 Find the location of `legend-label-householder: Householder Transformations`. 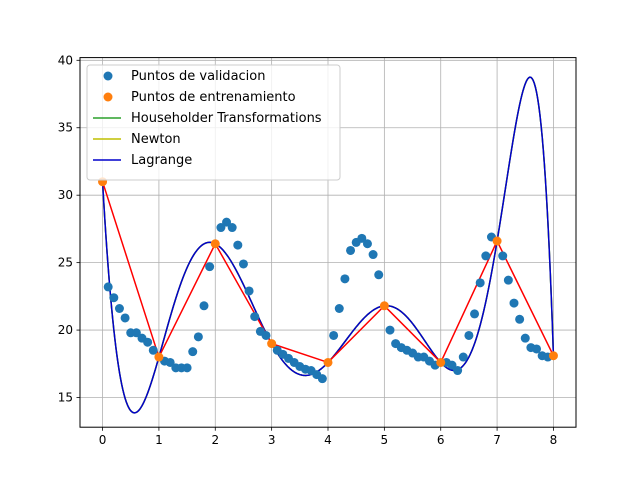

legend-label-householder: Householder Transformations is located at coordinates (226, 118).